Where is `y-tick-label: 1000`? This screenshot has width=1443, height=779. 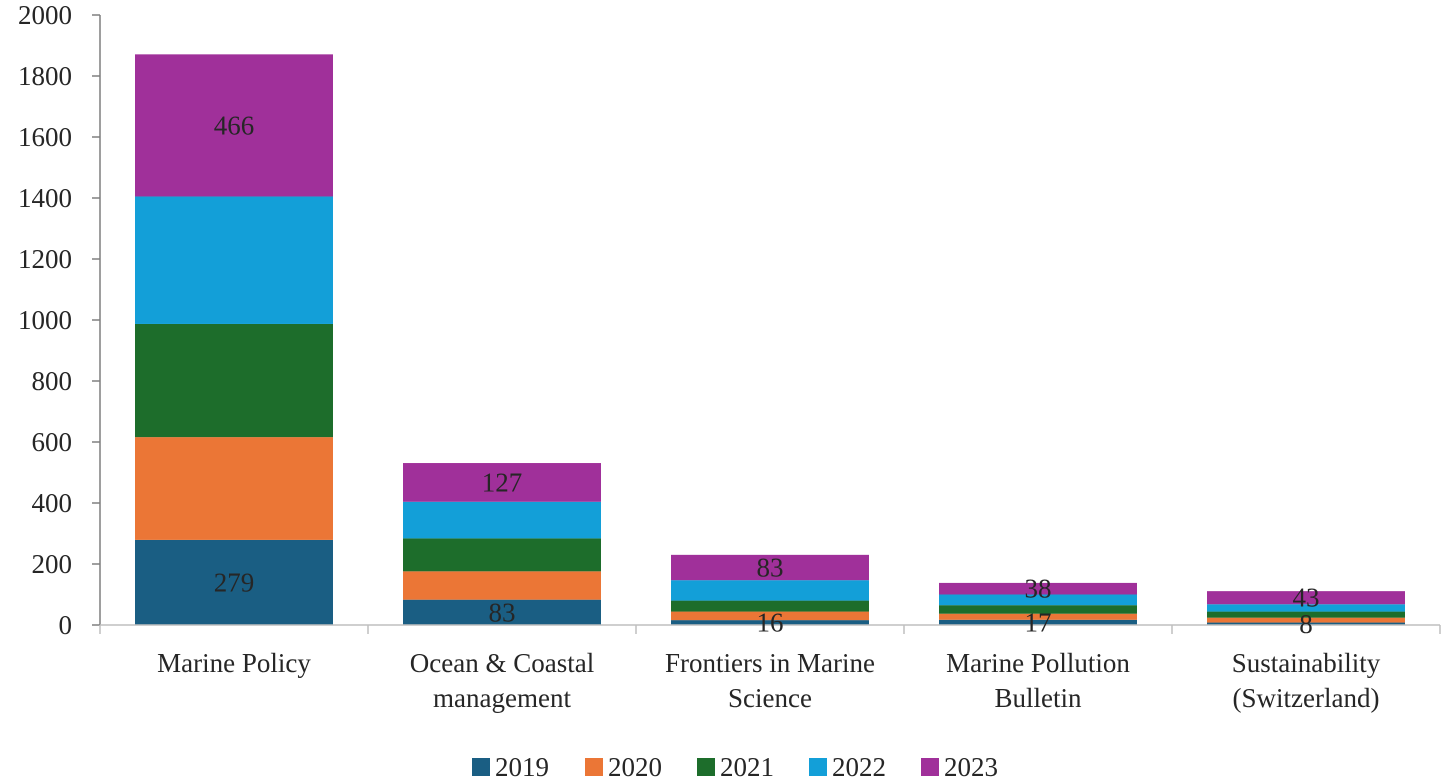
y-tick-label: 1000 is located at coordinates (45, 320).